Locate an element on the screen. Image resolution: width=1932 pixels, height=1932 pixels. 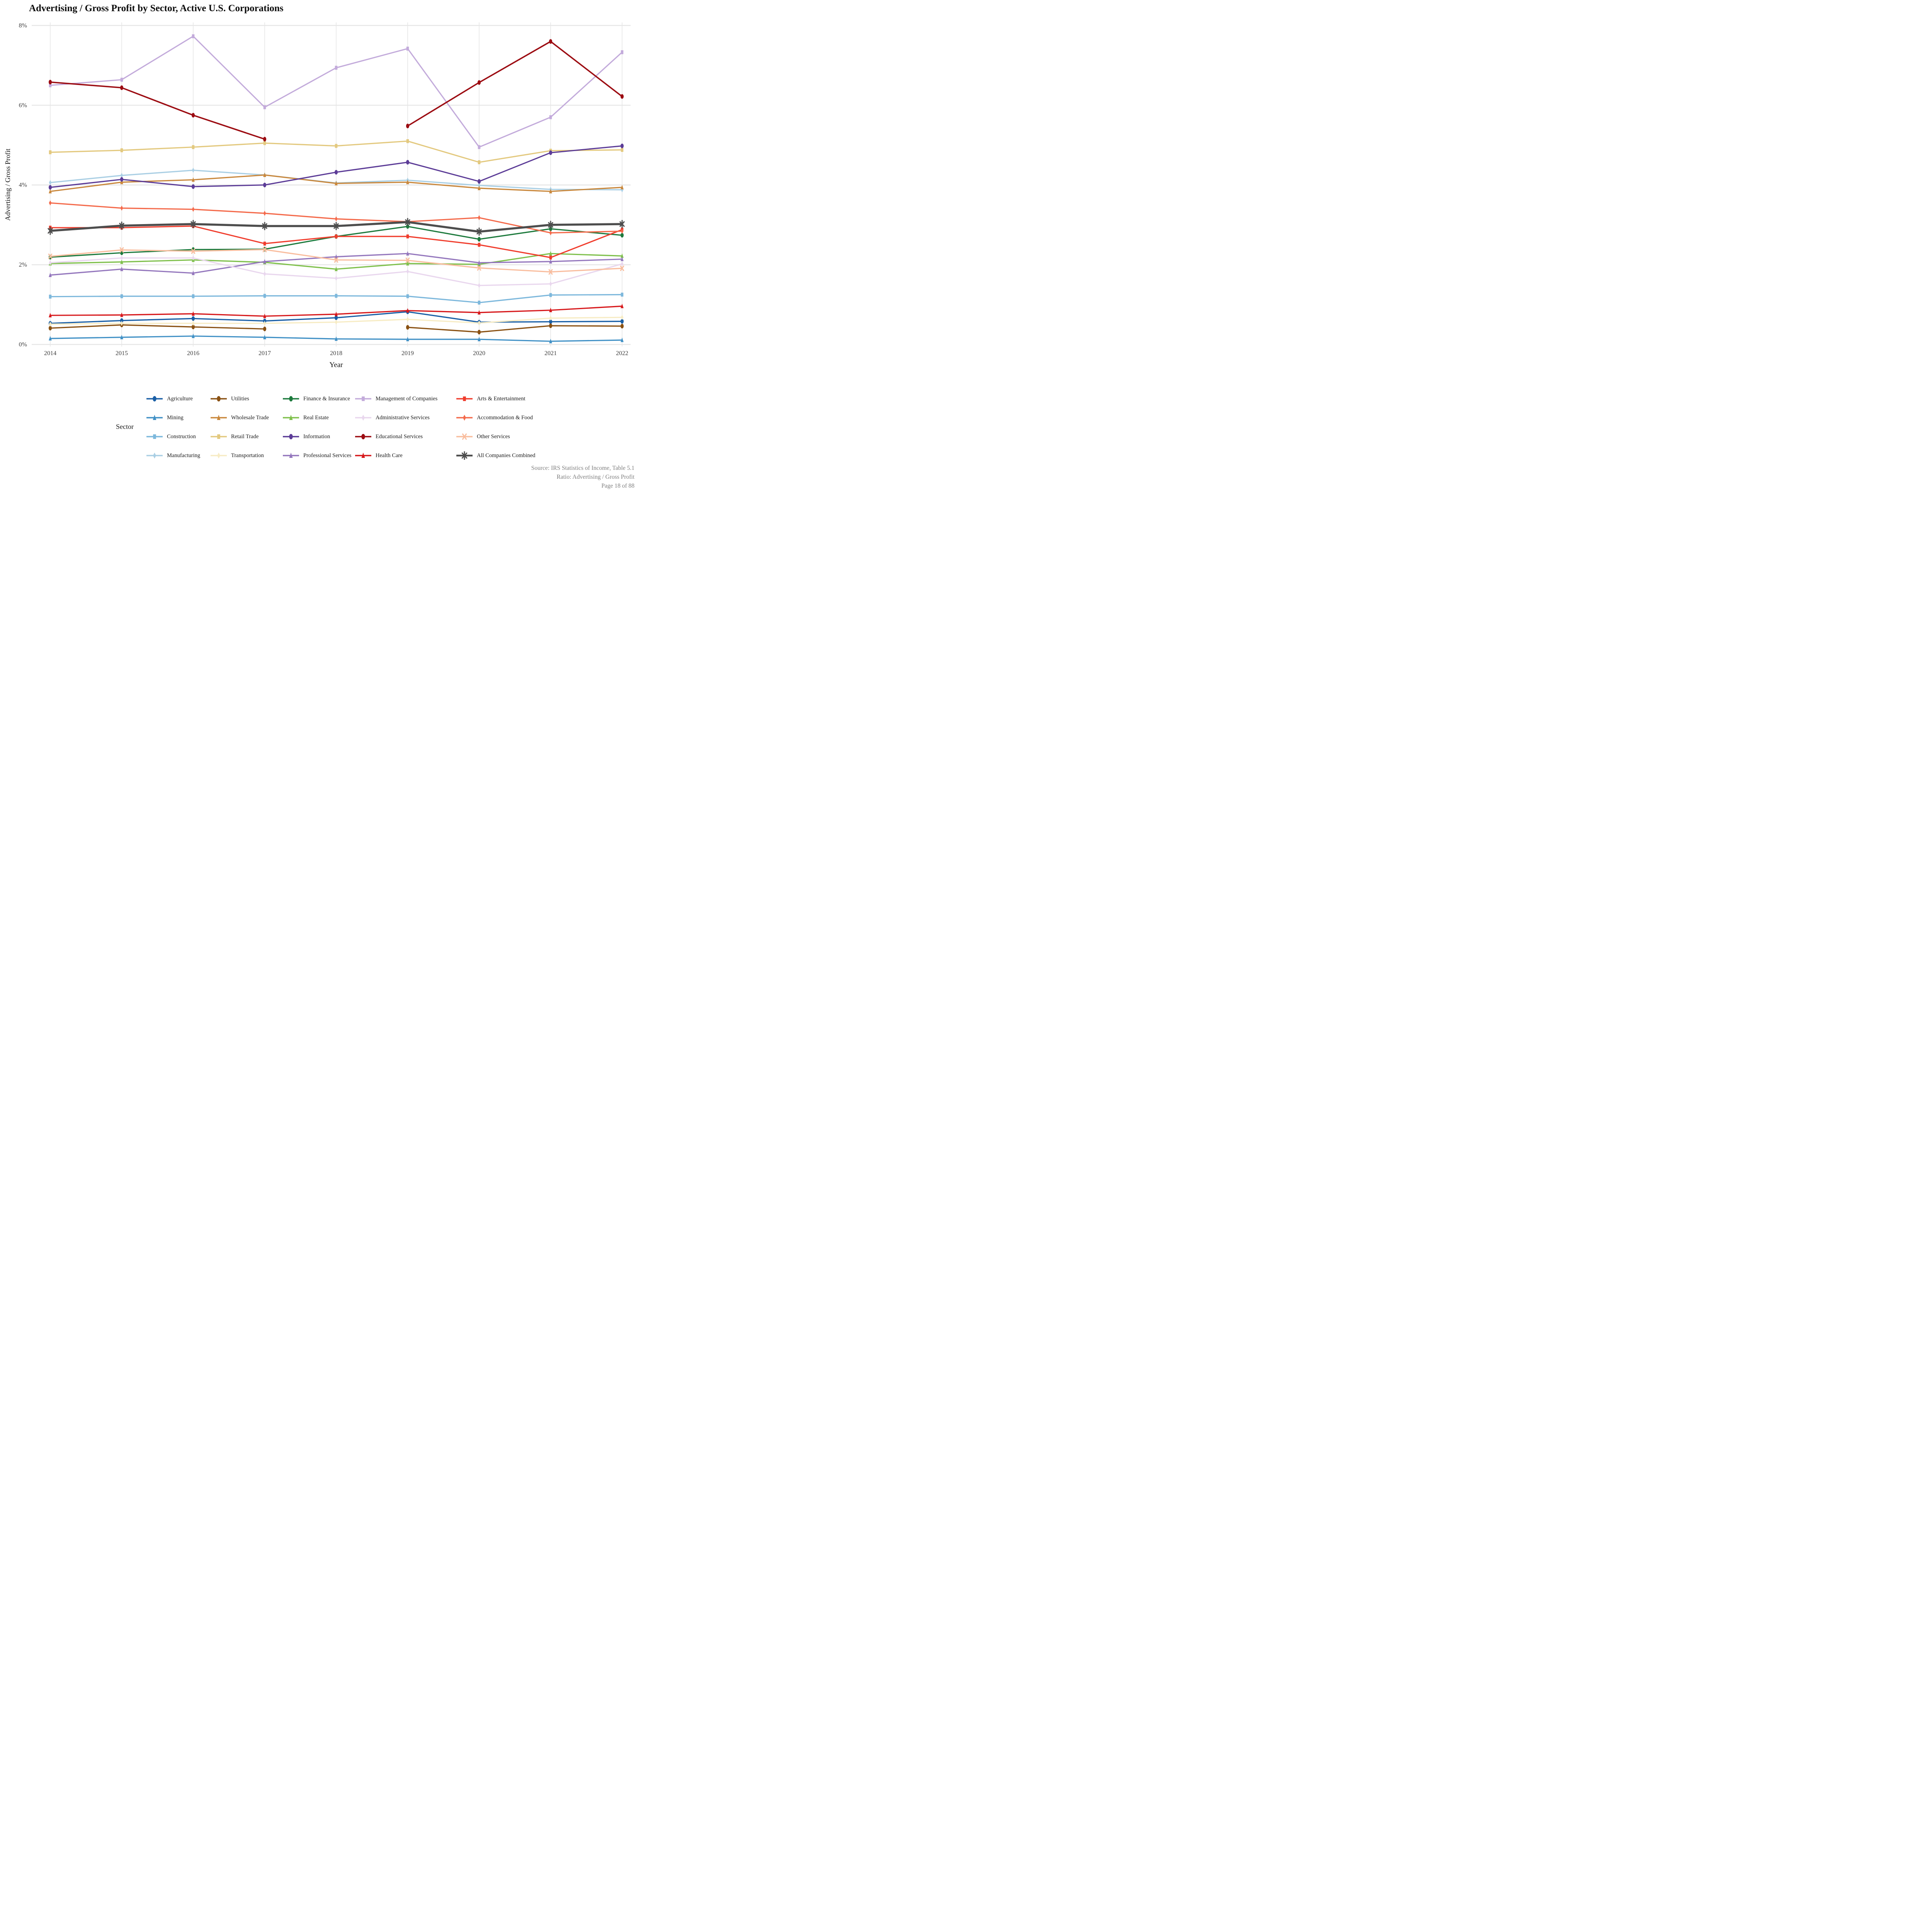
legend-item-real-estate: Real Estate is located at coordinates (305, 418).